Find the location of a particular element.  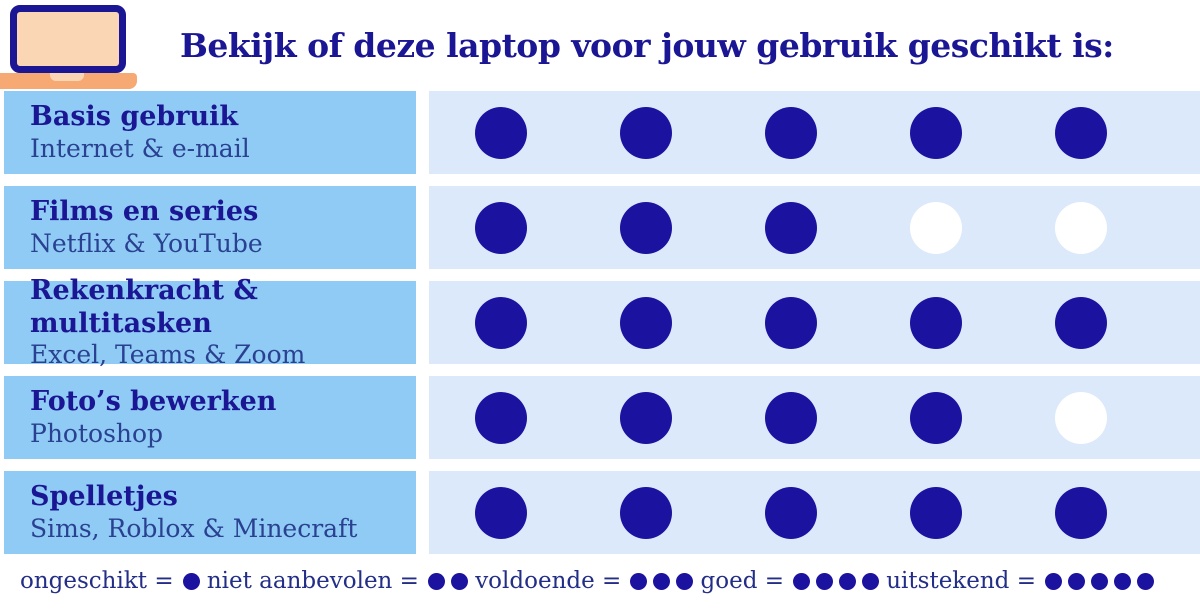

row-label: Foto’s bewerken Photoshop is located at coordinates (210, 417).